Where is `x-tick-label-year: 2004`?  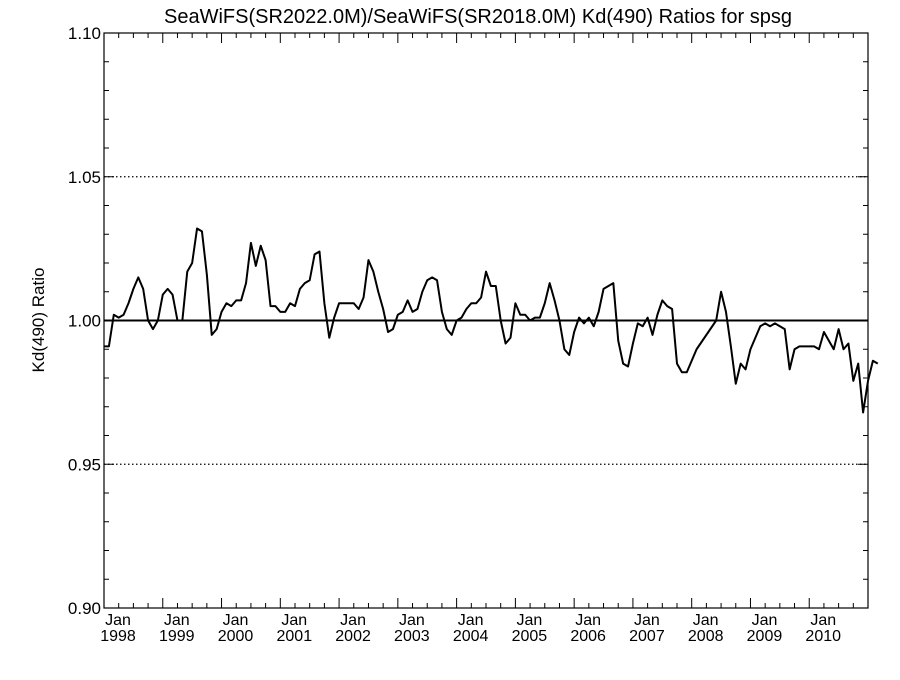 x-tick-label-year: 2004 is located at coordinates (471, 636).